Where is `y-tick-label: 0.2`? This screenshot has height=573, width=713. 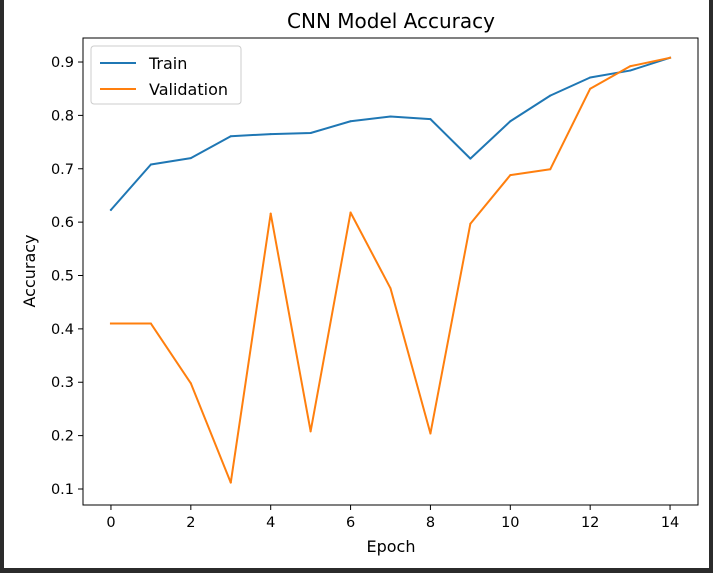
y-tick-label: 0.2 is located at coordinates (62, 437).